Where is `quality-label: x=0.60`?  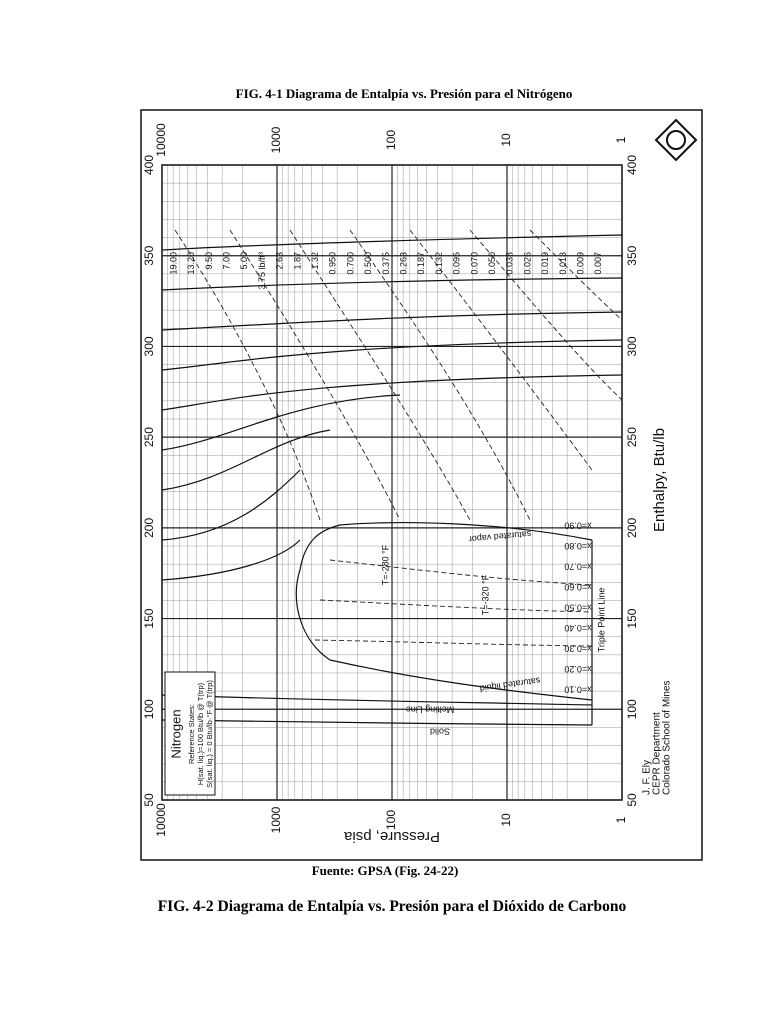
quality-label: x=0.60 is located at coordinates (577, 587).